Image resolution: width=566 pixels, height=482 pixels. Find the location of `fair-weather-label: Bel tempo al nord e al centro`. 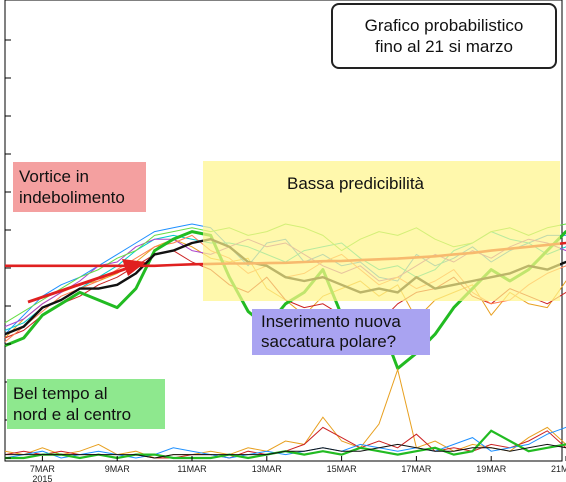

fair-weather-label: Bel tempo al nord e al centro is located at coordinates (86, 404).